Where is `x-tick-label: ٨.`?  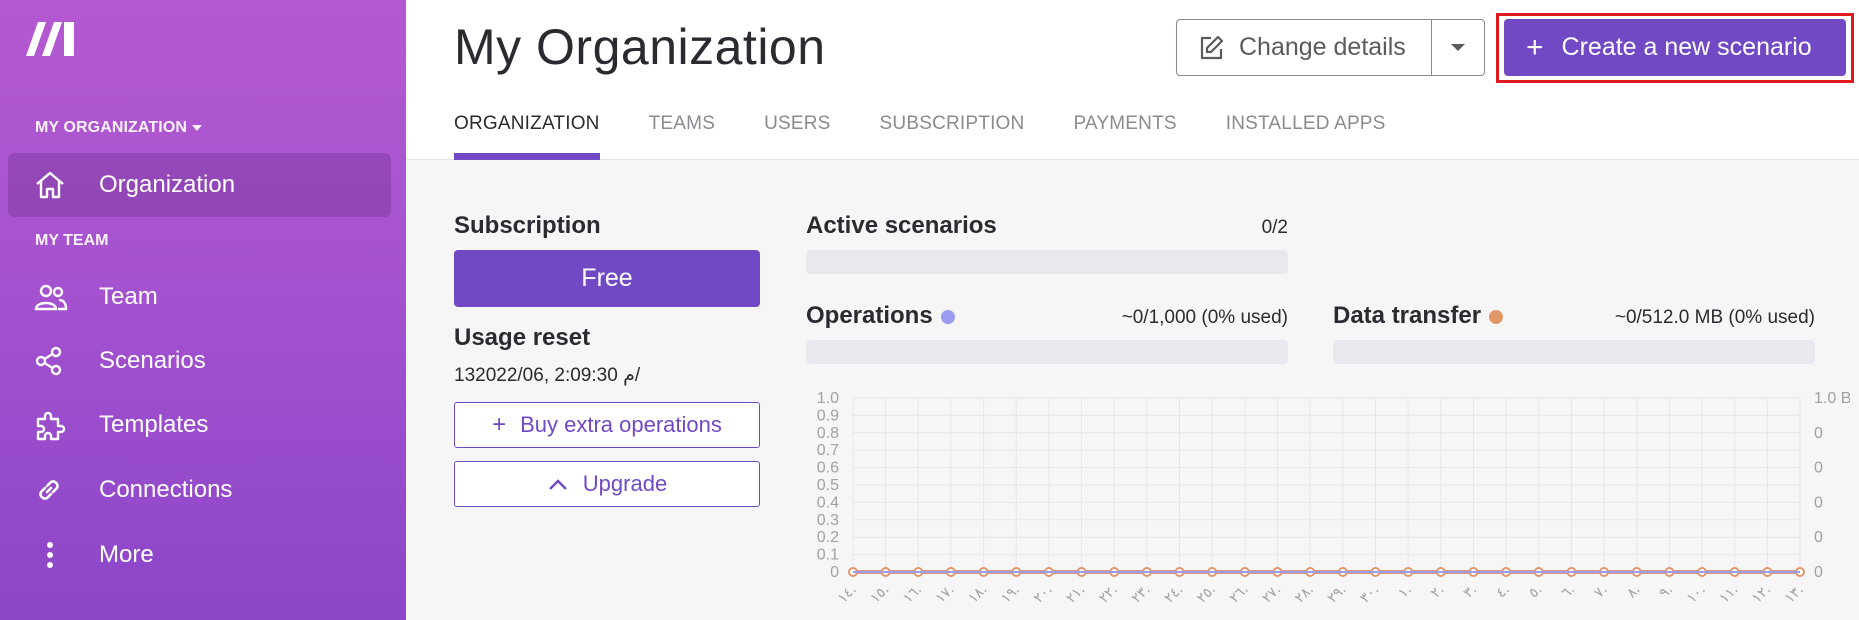 x-tick-label: ٨. is located at coordinates (1634, 592).